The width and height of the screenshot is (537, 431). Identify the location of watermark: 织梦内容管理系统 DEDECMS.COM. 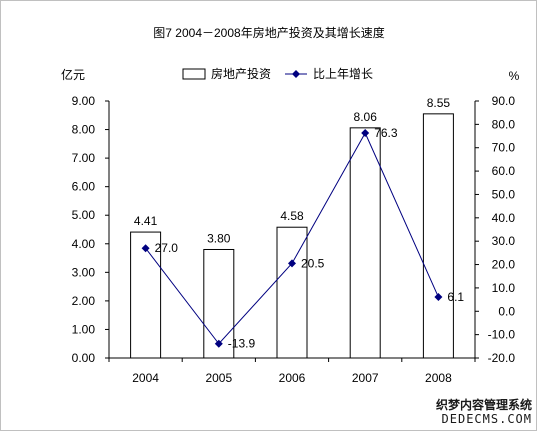
(484, 412).